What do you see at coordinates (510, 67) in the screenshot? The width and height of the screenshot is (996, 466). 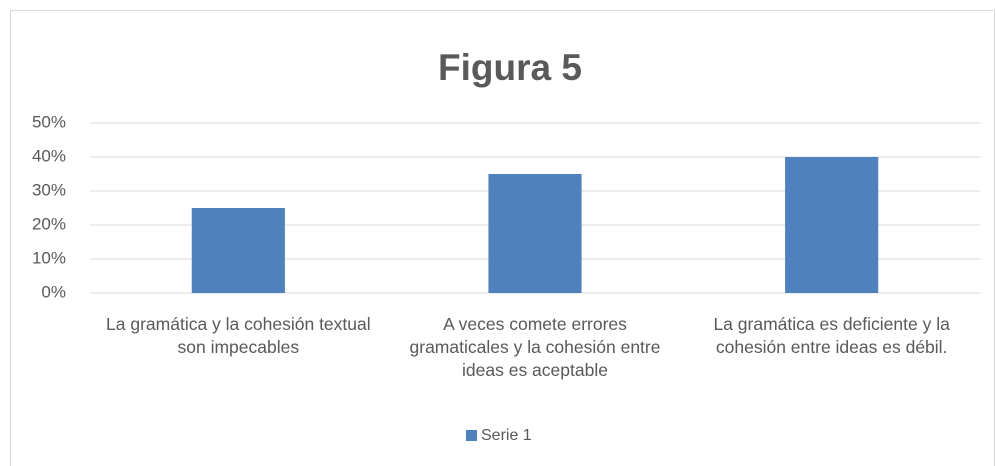 I see `chart-title: Figura 5` at bounding box center [510, 67].